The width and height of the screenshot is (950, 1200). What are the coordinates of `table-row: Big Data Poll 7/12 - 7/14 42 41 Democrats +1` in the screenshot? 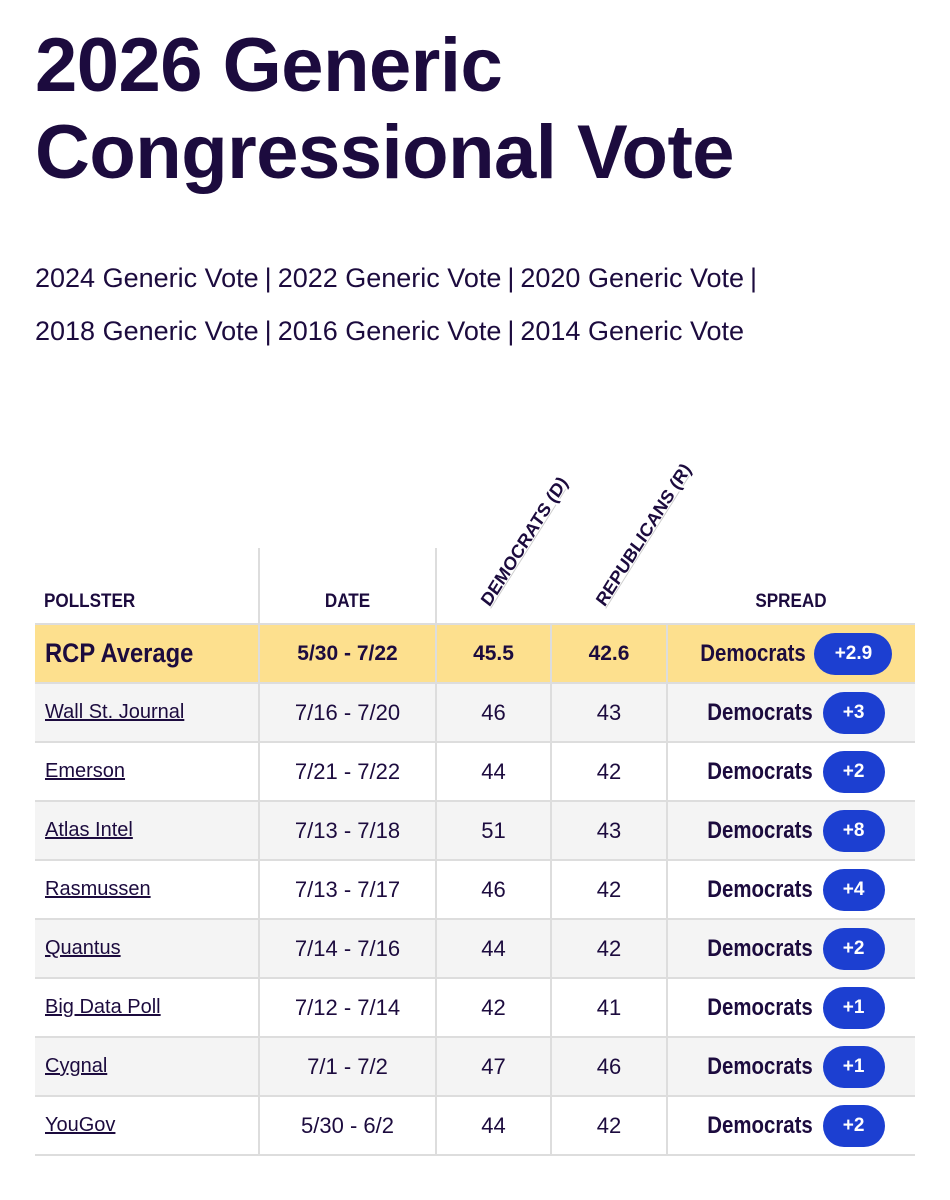 It's located at (475, 1007).